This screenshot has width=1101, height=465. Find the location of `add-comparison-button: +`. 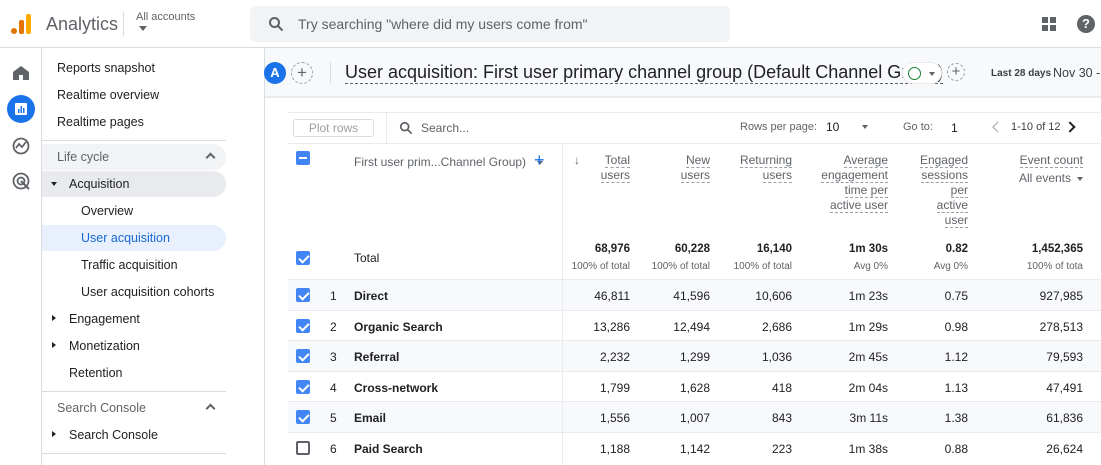

add-comparison-button: + is located at coordinates (302, 73).